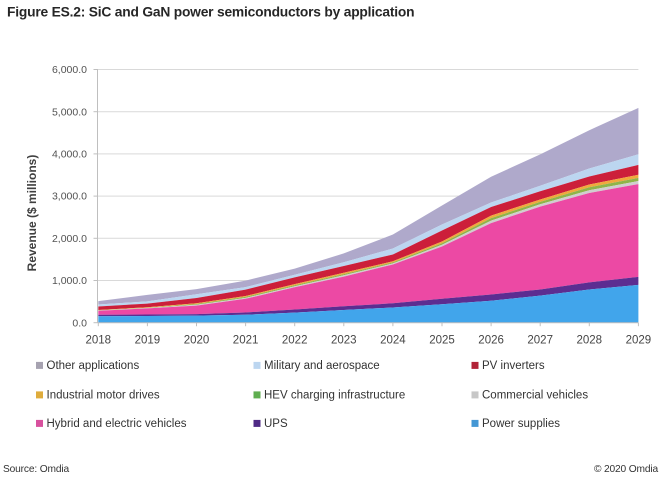 The image size is (665, 483). What do you see at coordinates (103, 396) in the screenshot?
I see `svg-text: Industrial motor drives` at bounding box center [103, 396].